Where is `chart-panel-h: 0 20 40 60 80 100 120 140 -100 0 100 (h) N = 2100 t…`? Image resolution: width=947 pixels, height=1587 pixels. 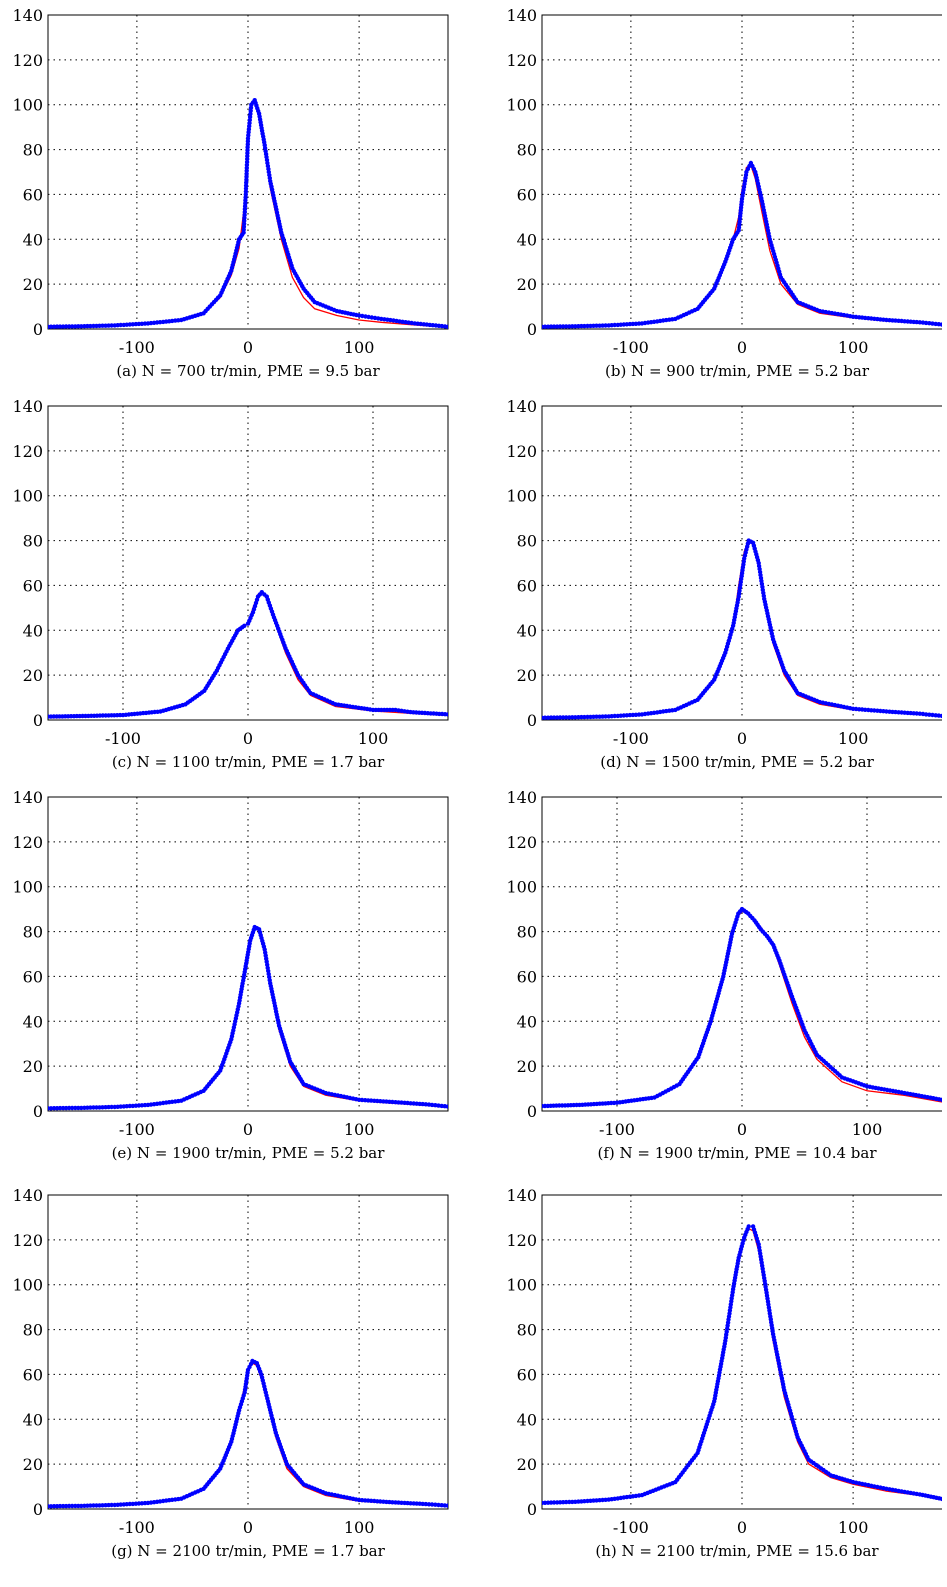
chart-panel-h: 0 20 40 60 80 100 120 140 -100 0 100 (h) N = 2100 t… is located at coordinates (724, 1373).